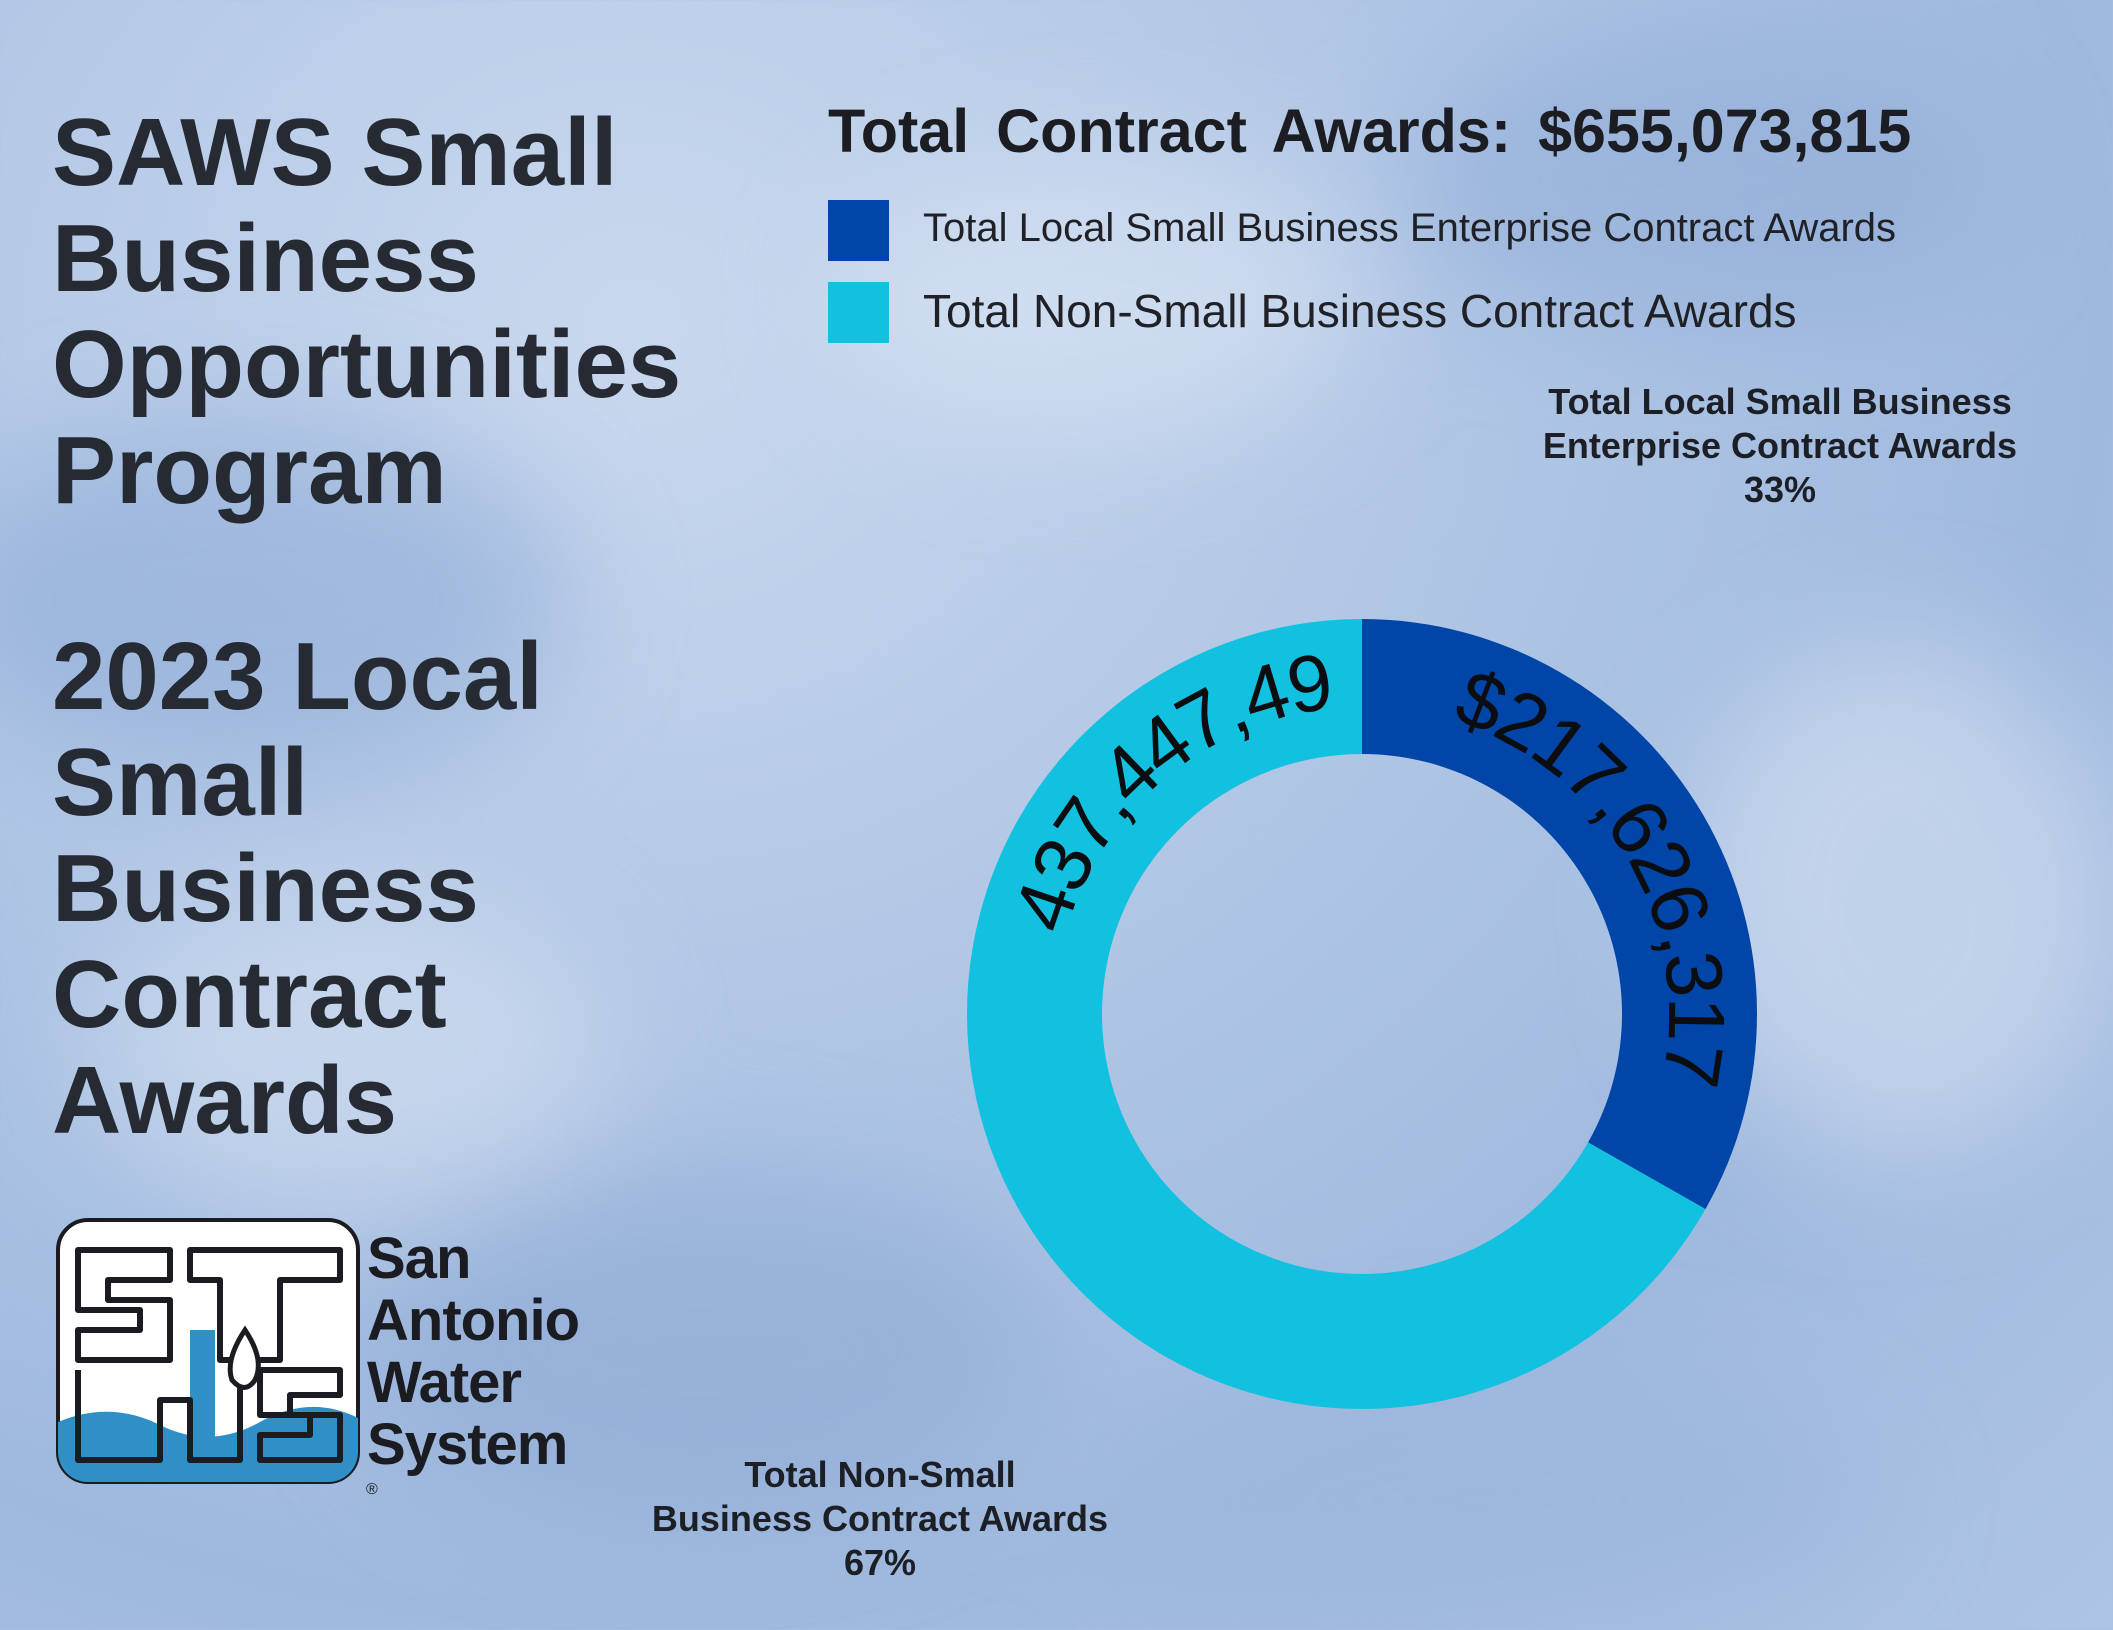  What do you see at coordinates (1360, 311) in the screenshot?
I see `legend-label-non-small: Total Non-Small Business Contract Awards` at bounding box center [1360, 311].